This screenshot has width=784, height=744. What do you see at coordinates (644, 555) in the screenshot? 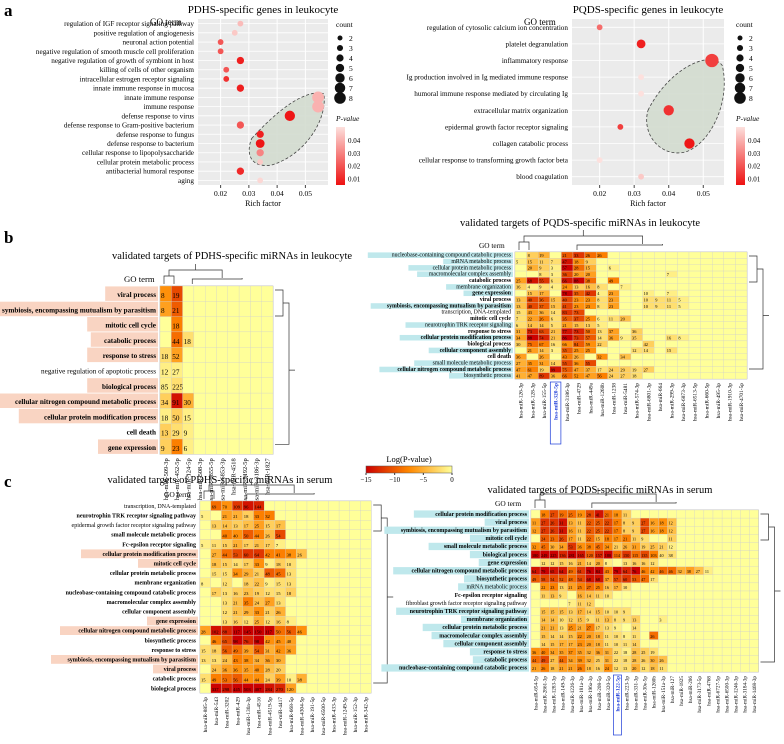
I see `cell-value: 135` at bounding box center [644, 555].